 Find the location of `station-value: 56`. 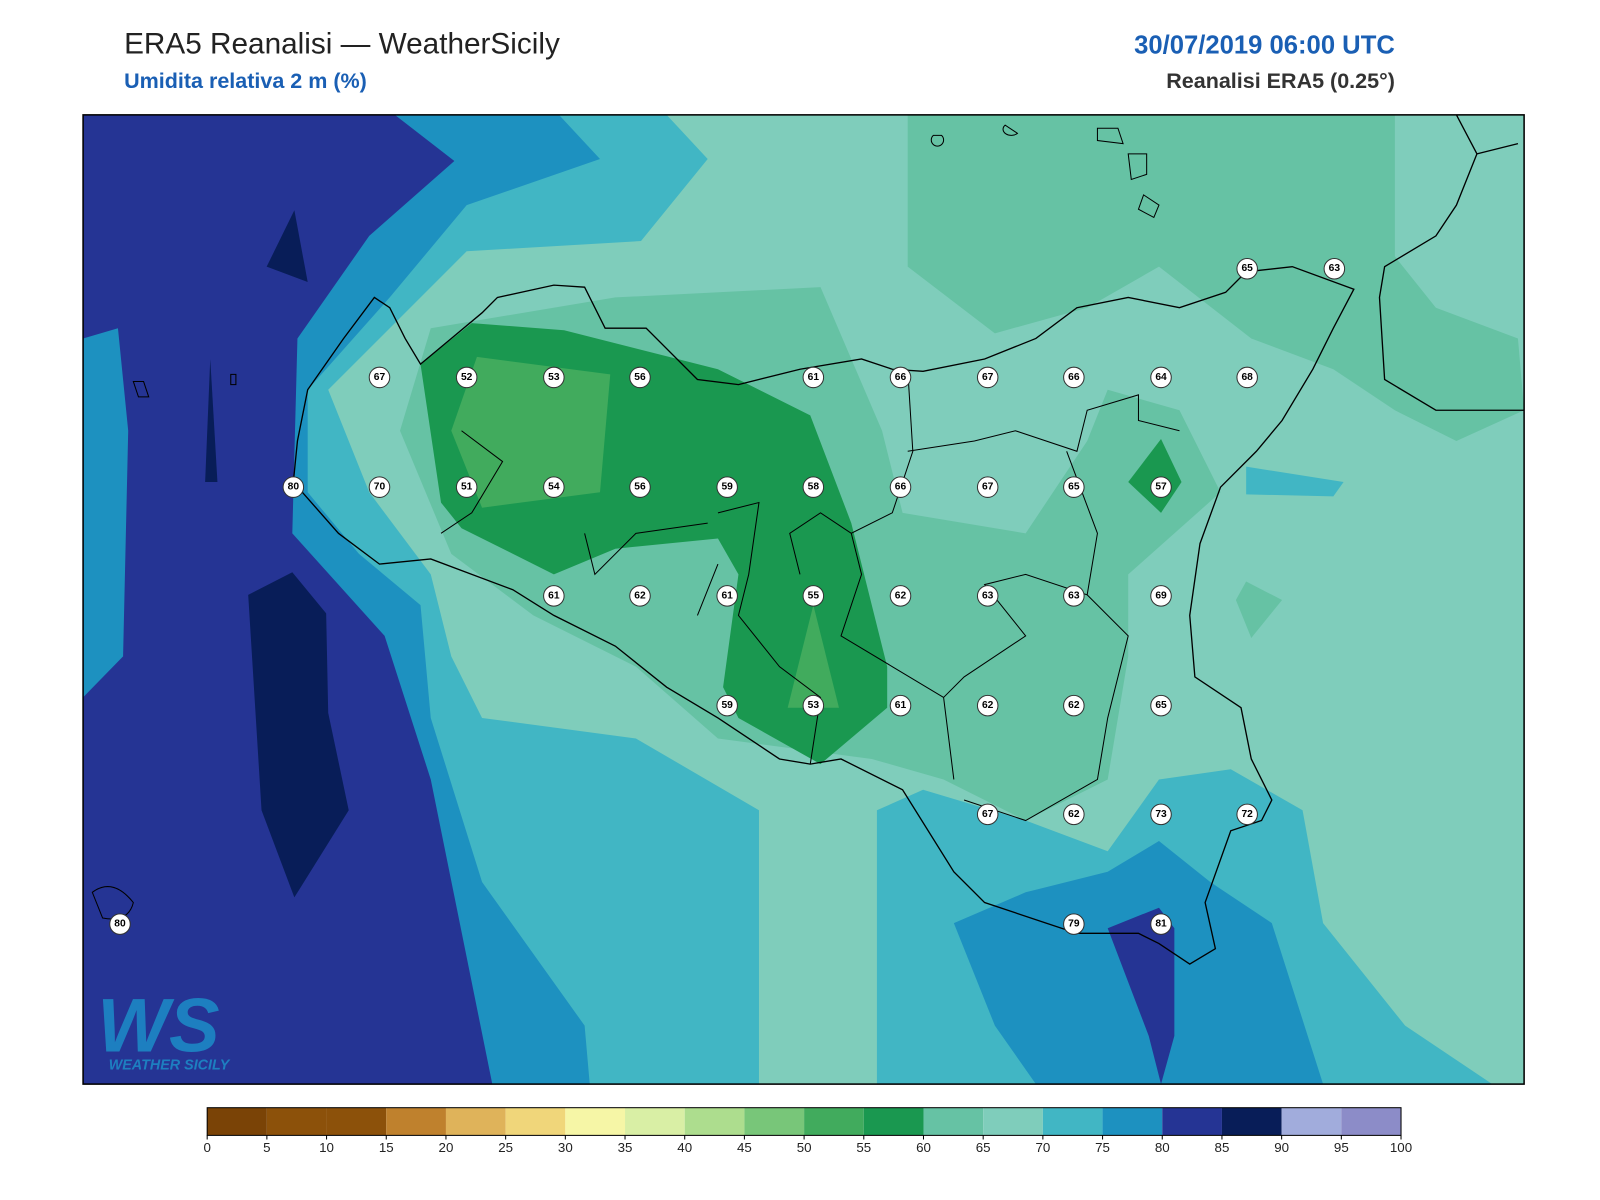

station-value: 56 is located at coordinates (640, 377).